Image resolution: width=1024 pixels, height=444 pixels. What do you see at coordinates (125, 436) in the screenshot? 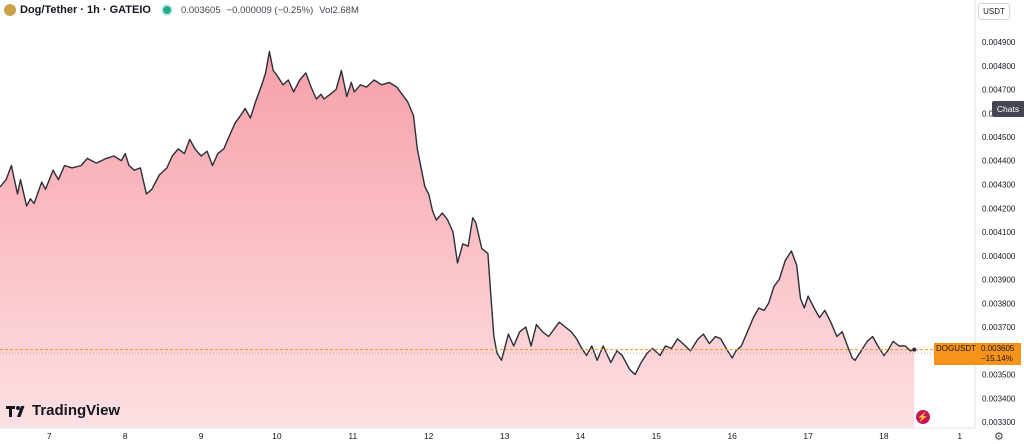
I see `time-axis-tick-label: 8` at bounding box center [125, 436].